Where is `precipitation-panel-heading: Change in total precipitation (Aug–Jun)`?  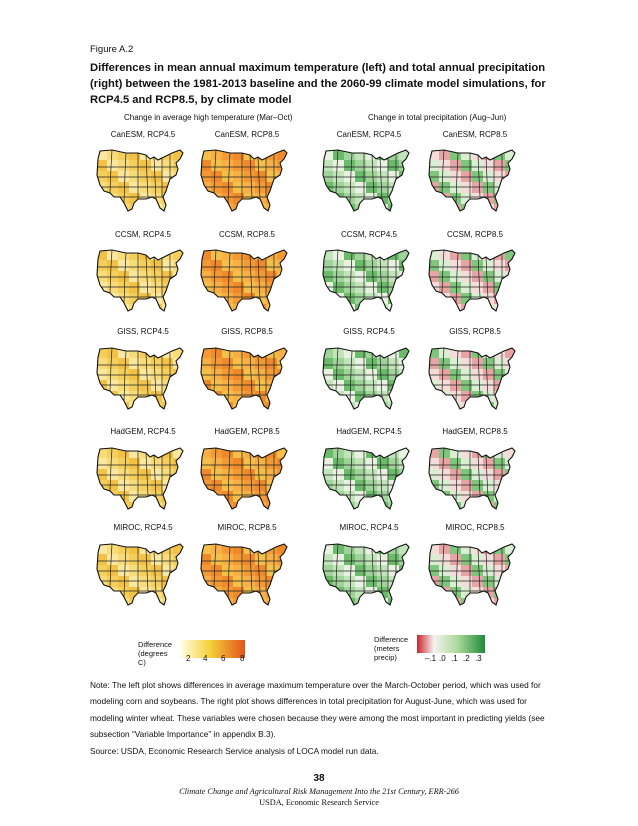
precipitation-panel-heading: Change in total precipitation (Aug–Jun) is located at coordinates (437, 117).